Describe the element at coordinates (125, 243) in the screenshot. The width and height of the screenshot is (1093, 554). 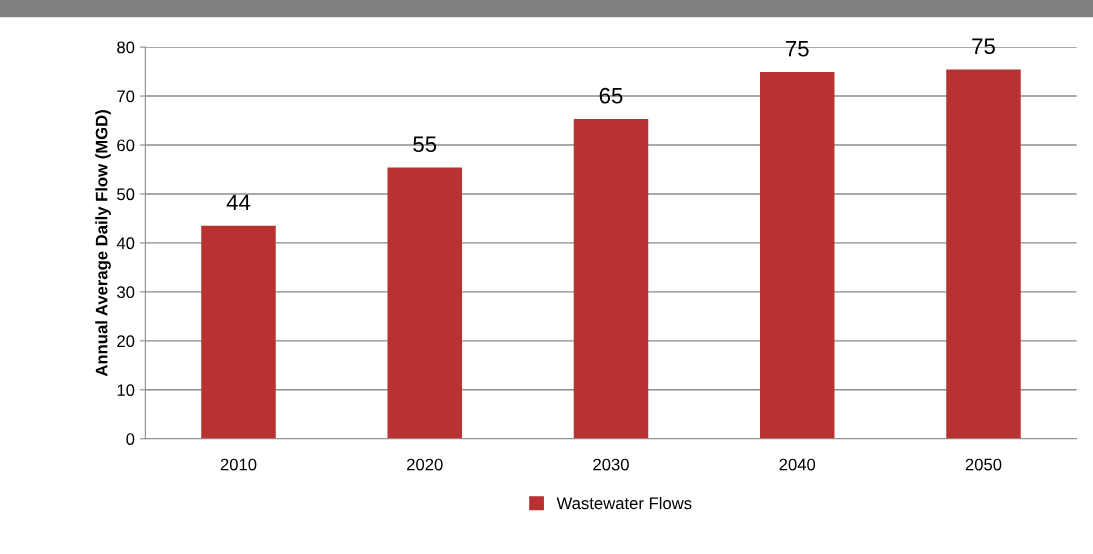
I see `y-tick-label: 40` at that location.